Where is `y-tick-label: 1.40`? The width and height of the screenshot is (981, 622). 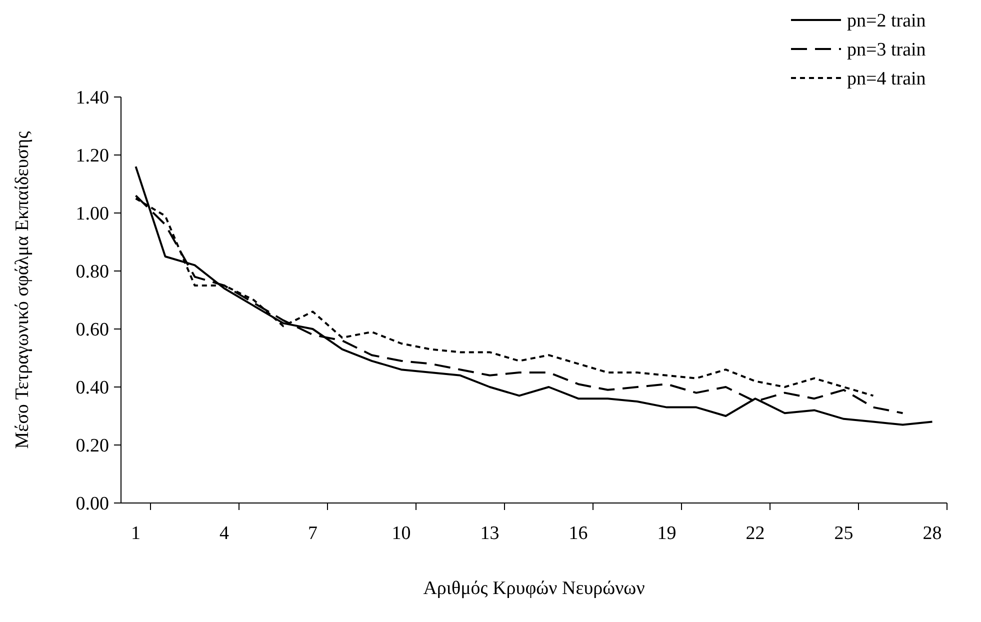 y-tick-label: 1.40 is located at coordinates (92, 98).